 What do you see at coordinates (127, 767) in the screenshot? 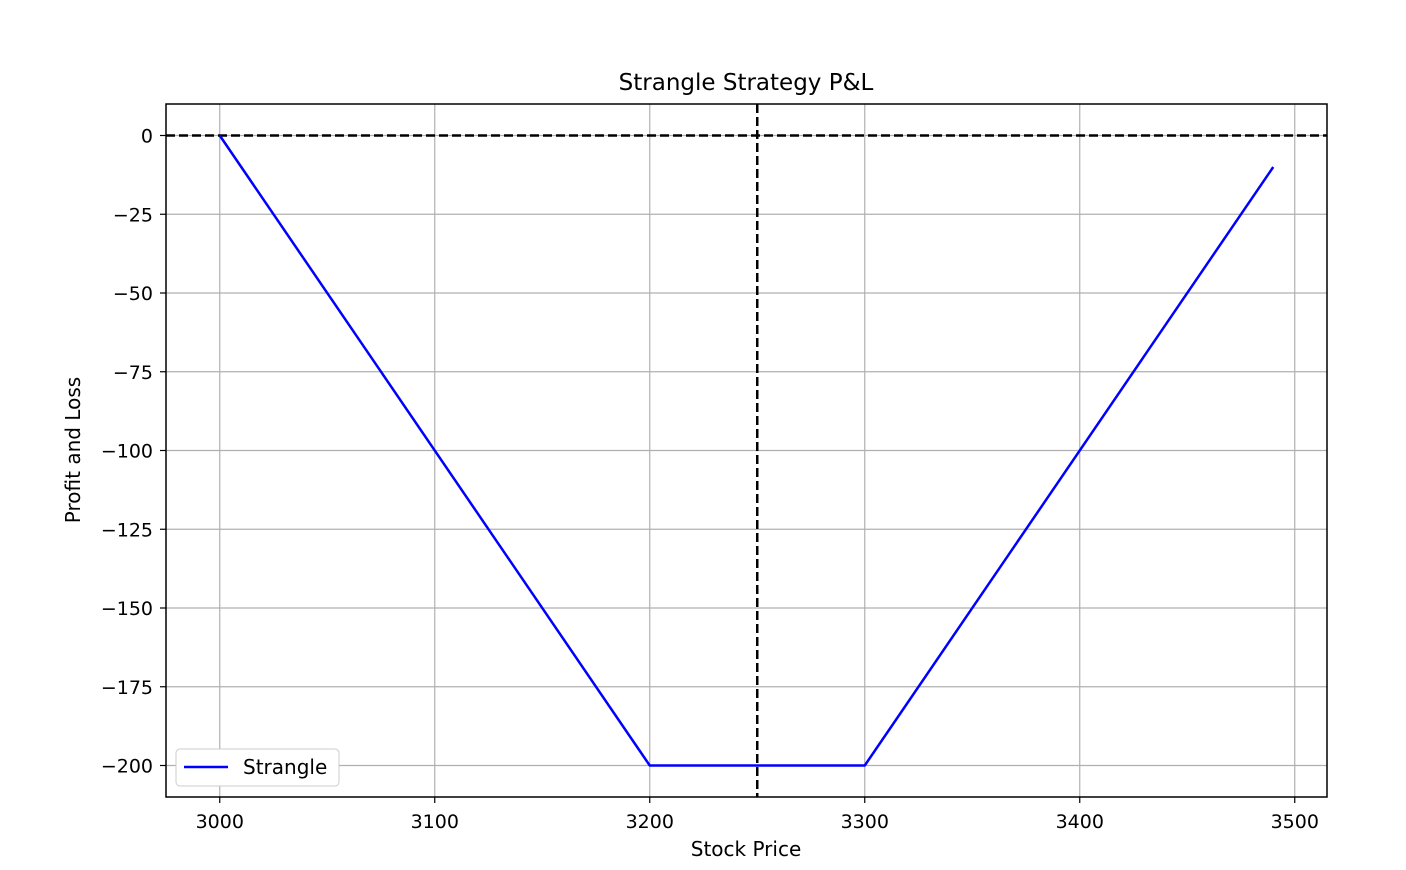
I see `y-tick-label: −200` at bounding box center [127, 767].